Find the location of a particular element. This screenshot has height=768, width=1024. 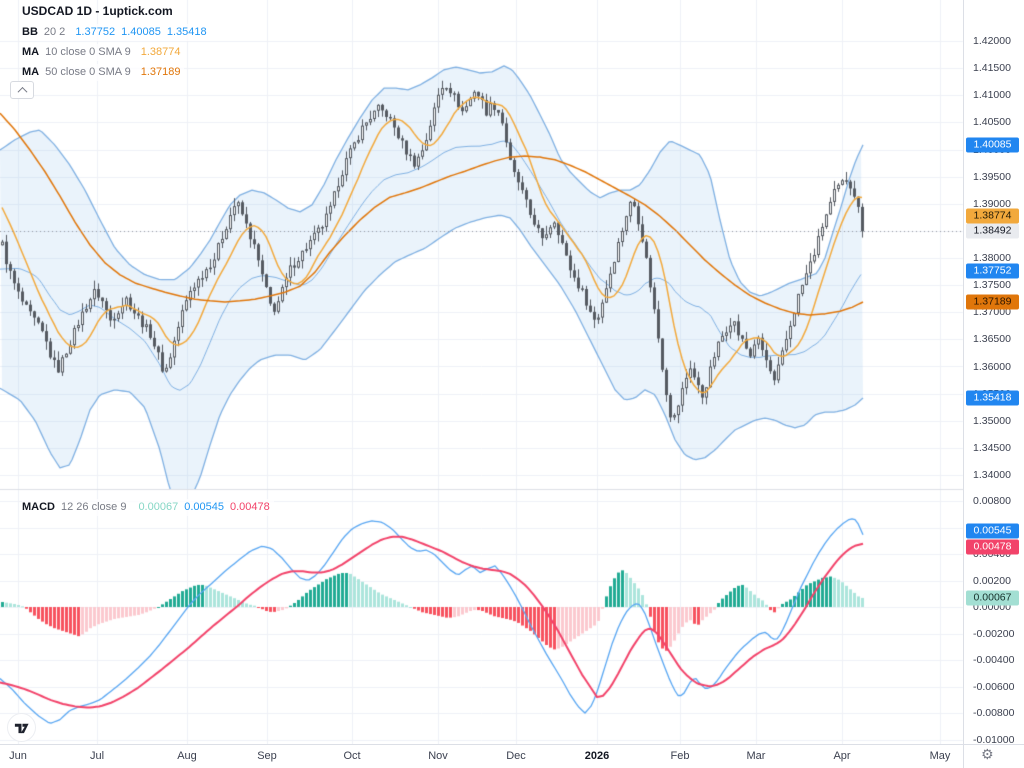

bb-params: 20 2 is located at coordinates (54, 32).